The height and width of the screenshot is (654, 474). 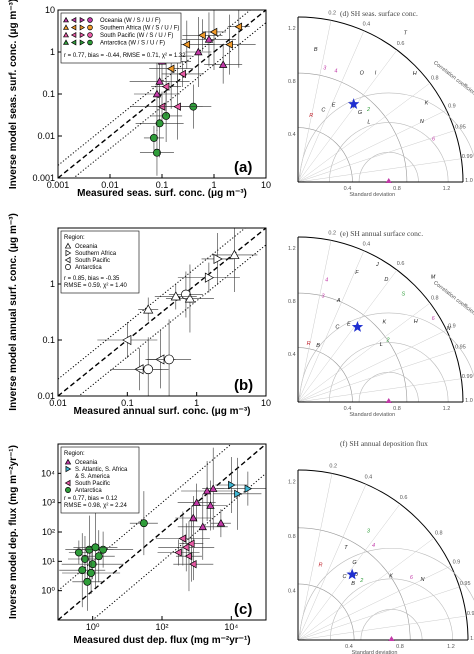 I want to click on one-to-one-line, so click(x=162, y=312).